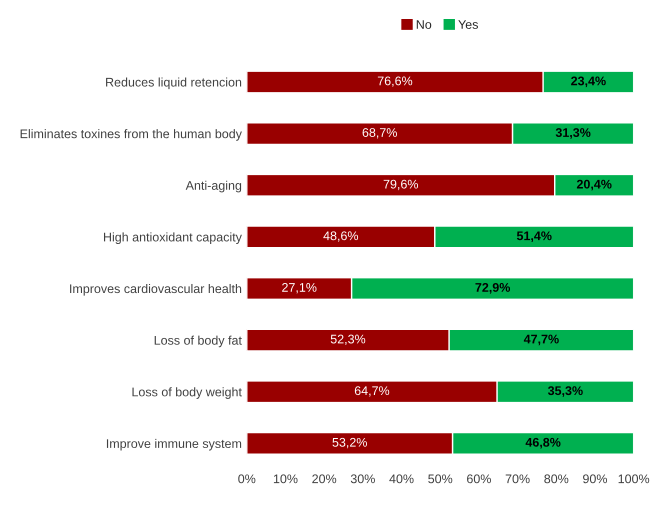 Image resolution: width=667 pixels, height=510 pixels. What do you see at coordinates (187, 393) in the screenshot?
I see `y-tick-label: Loss of body weight` at bounding box center [187, 393].